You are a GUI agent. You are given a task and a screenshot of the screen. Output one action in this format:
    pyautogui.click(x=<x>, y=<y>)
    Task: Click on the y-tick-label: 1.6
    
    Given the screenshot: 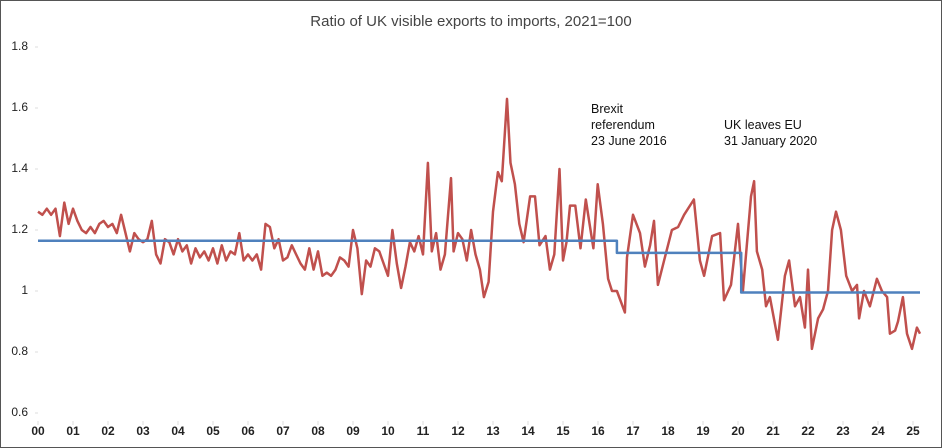 What is the action you would take?
    pyautogui.click(x=19, y=107)
    